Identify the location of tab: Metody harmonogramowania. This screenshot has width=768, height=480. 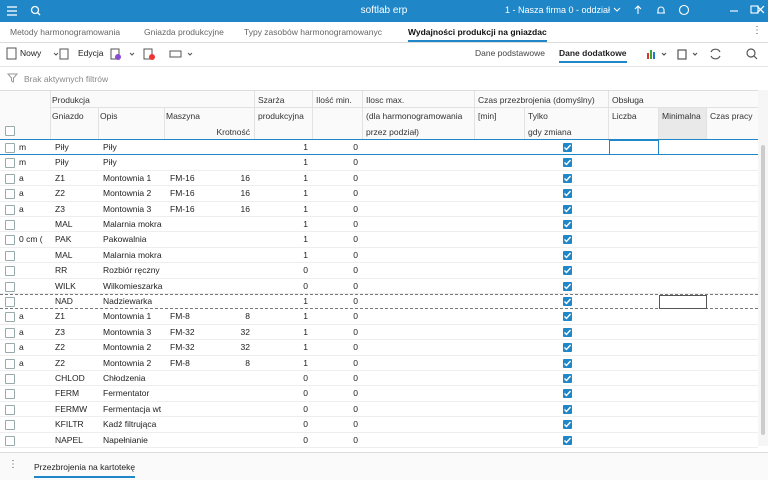
(65, 33).